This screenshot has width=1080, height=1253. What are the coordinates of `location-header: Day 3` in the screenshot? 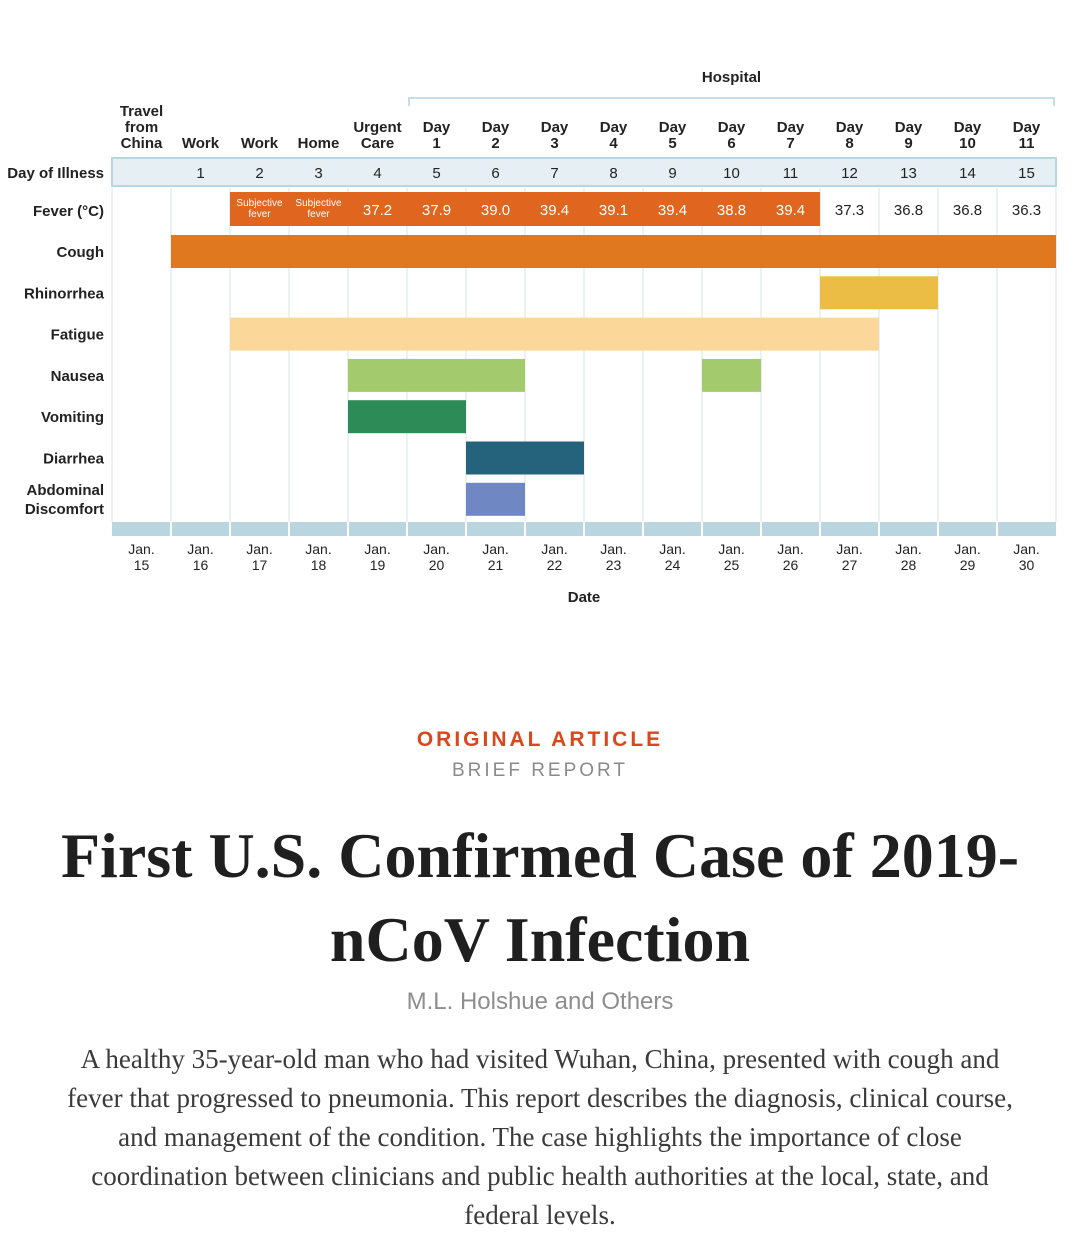 It's located at (555, 135).